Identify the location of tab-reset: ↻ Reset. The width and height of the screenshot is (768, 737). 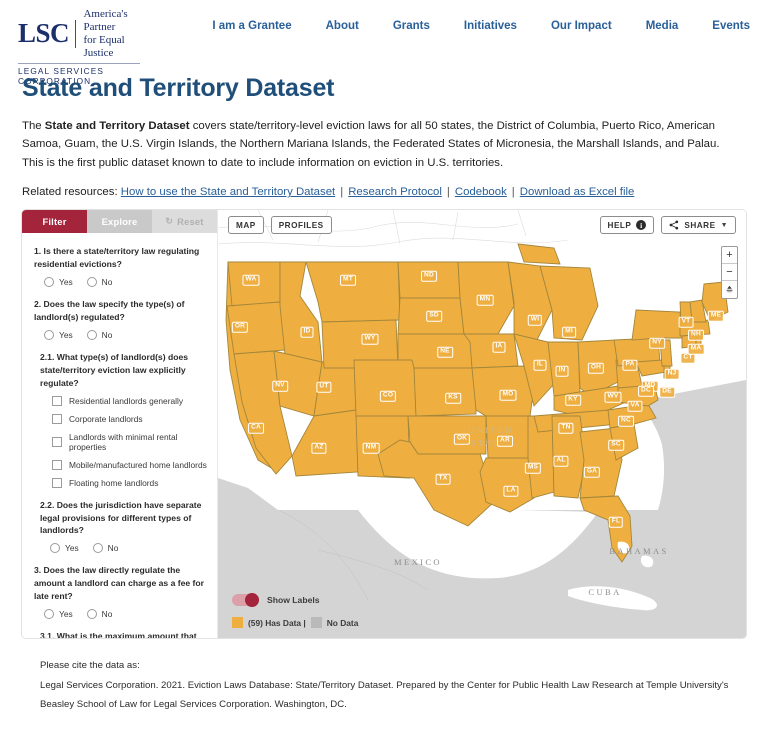
(184, 222).